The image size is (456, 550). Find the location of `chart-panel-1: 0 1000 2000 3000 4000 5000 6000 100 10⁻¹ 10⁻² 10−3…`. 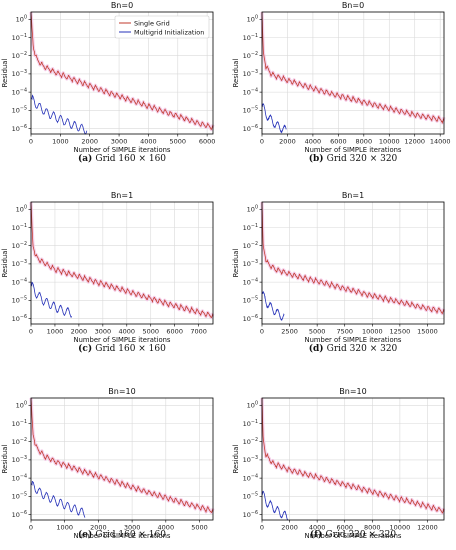

chart-panel-1: 0 1000 2000 3000 4000 5000 6000 100 10⁻¹ 10⁻² 10−3… is located at coordinates (108, 82).